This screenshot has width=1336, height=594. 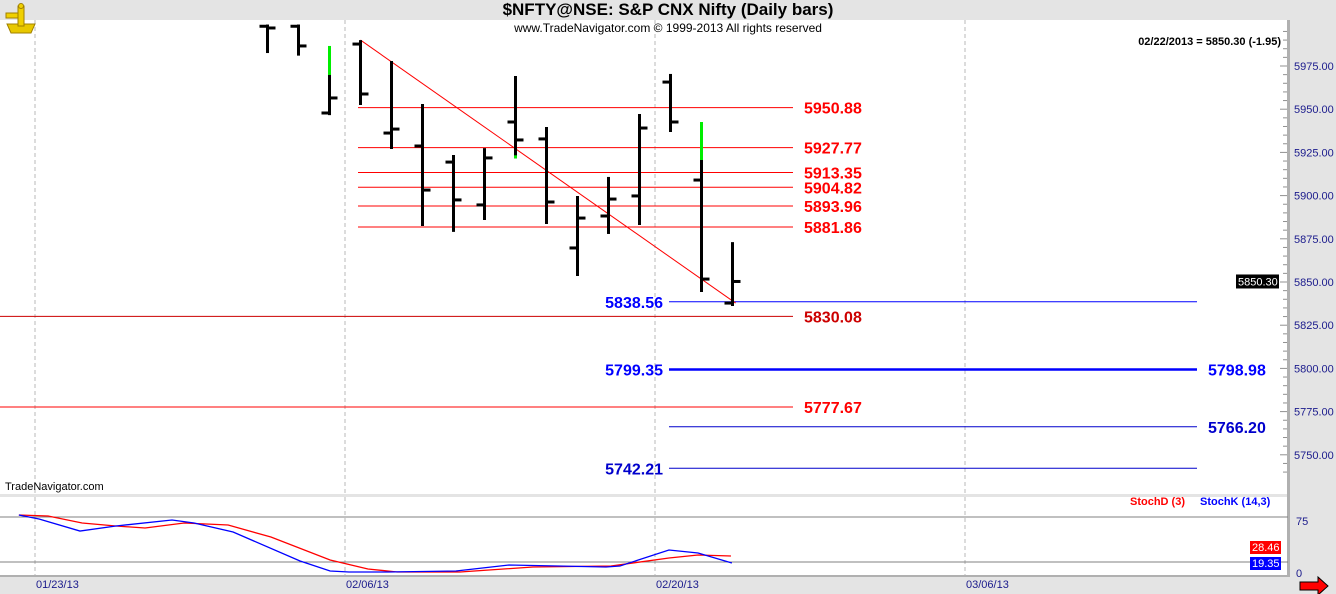 I want to click on price-tick-label: 5900.00, so click(x=1314, y=197).